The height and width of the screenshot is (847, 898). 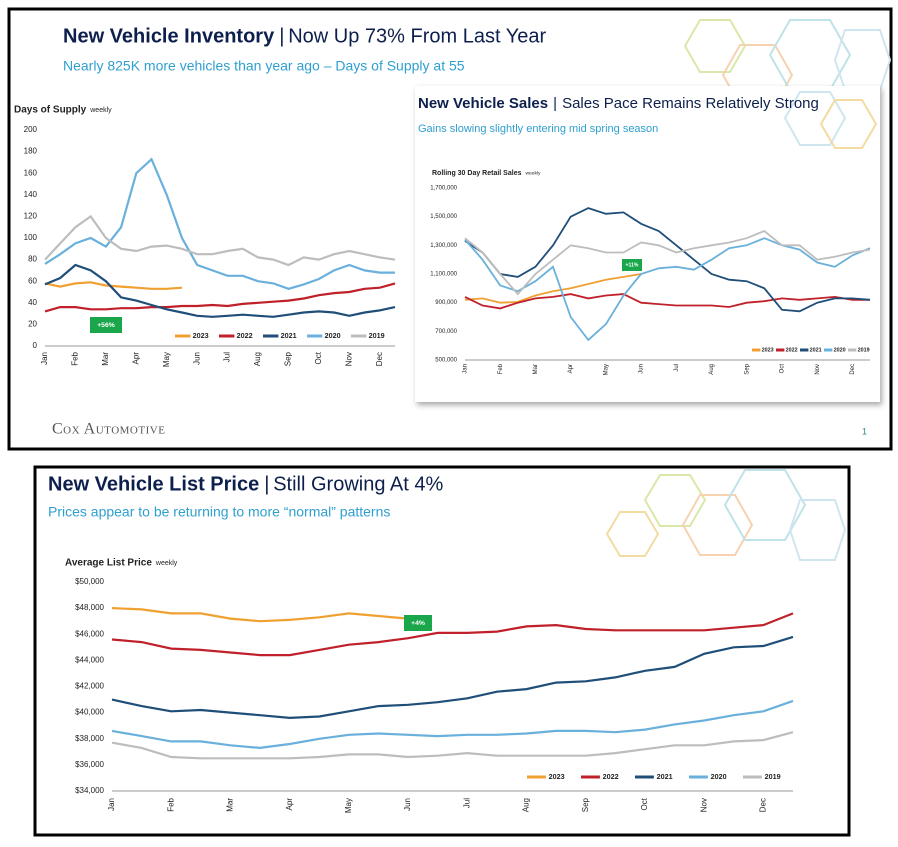 What do you see at coordinates (50, 110) in the screenshot?
I see `y-axis-label: Days of Supply` at bounding box center [50, 110].